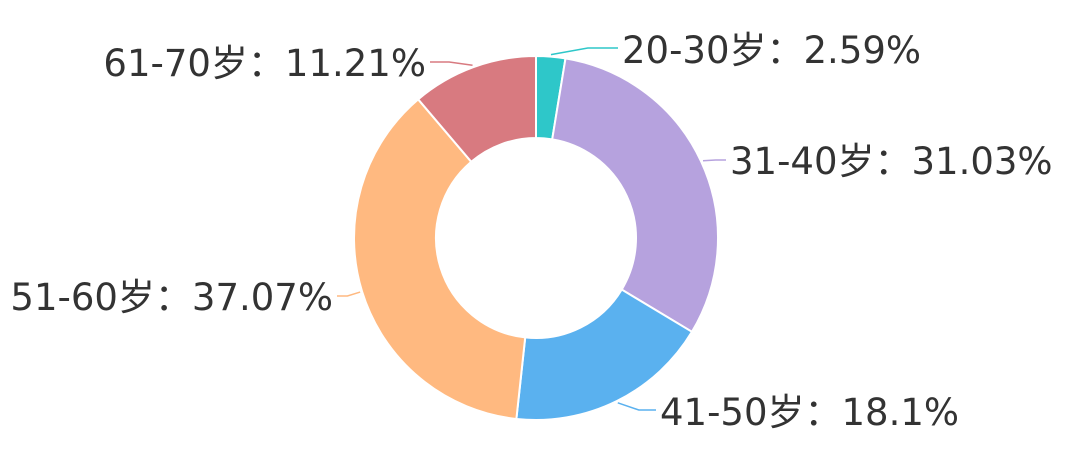 The image size is (1080, 452). Describe the element at coordinates (264, 63) in the screenshot. I see `slice-label-61-70: 61-70岁：11.21%` at that location.